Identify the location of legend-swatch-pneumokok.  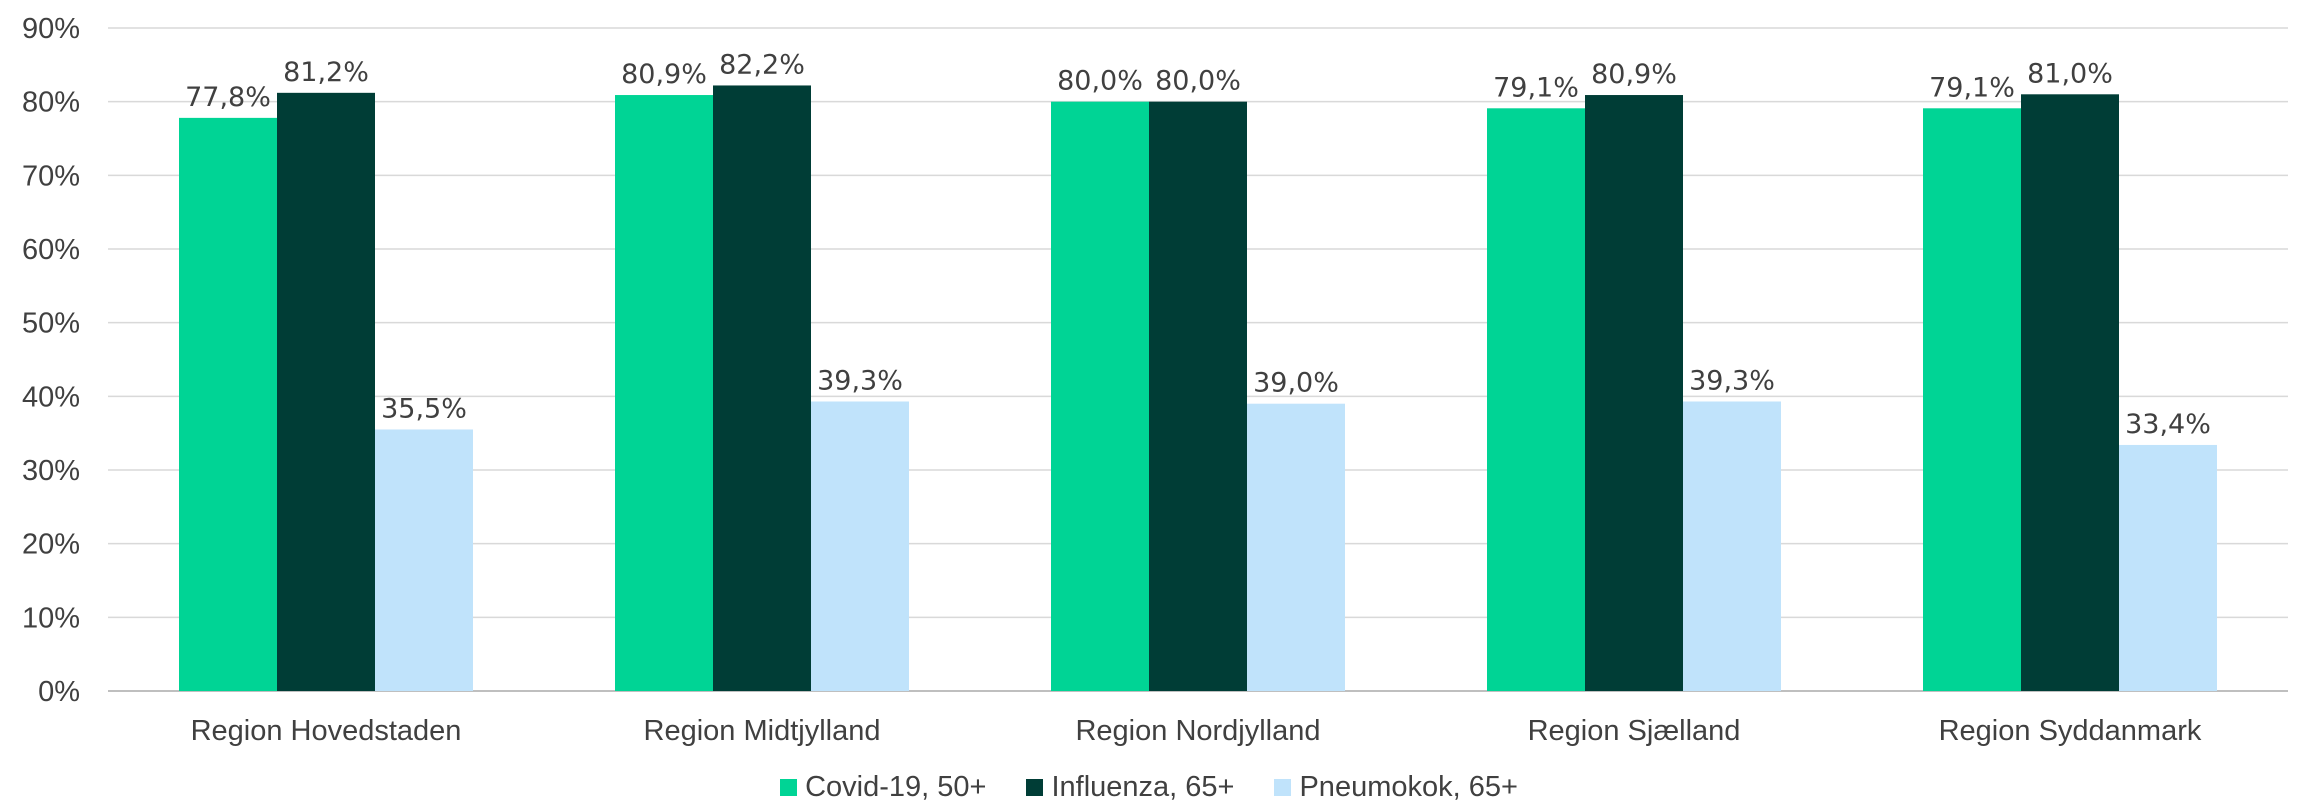
(1283, 787).